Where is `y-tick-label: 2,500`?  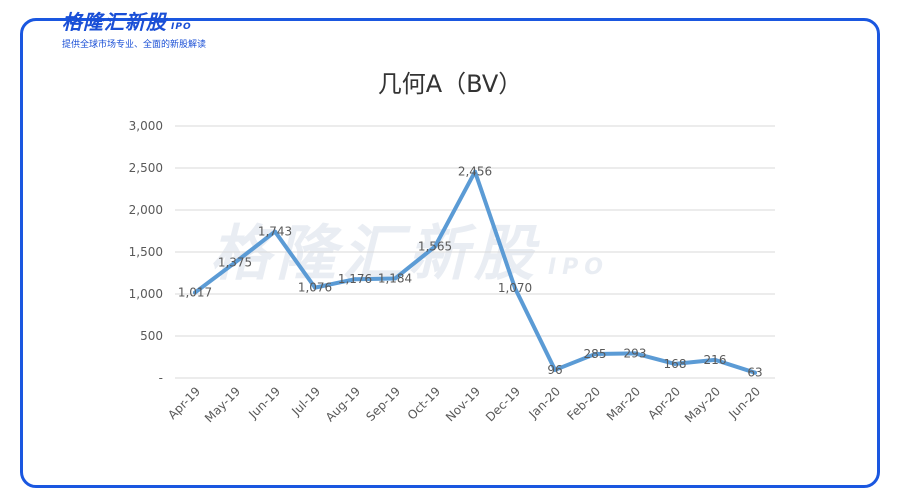
y-tick-label: 2,500 is located at coordinates (146, 168).